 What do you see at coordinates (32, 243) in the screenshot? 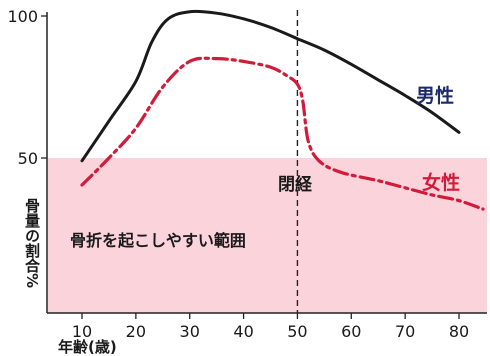
I see `y-axis-title: 骨量の割合%` at bounding box center [32, 243].